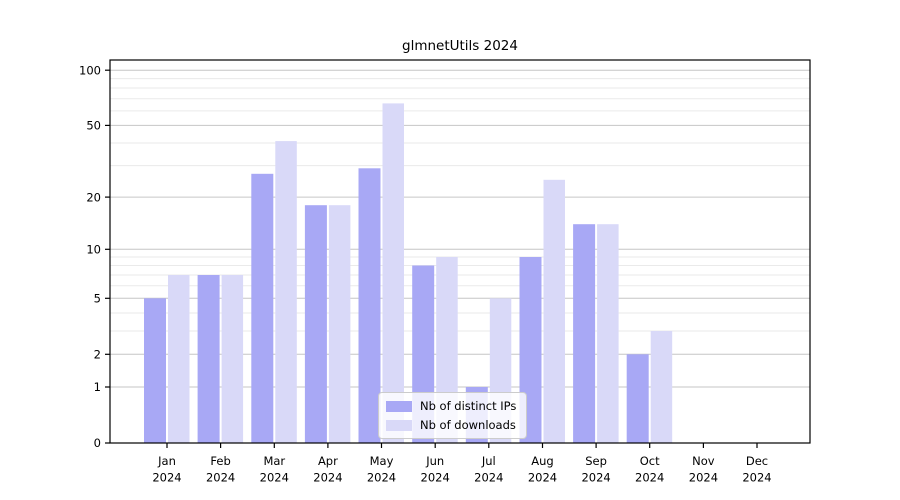  I want to click on x-tick-label-apr: Apr 2024, so click(327, 469).